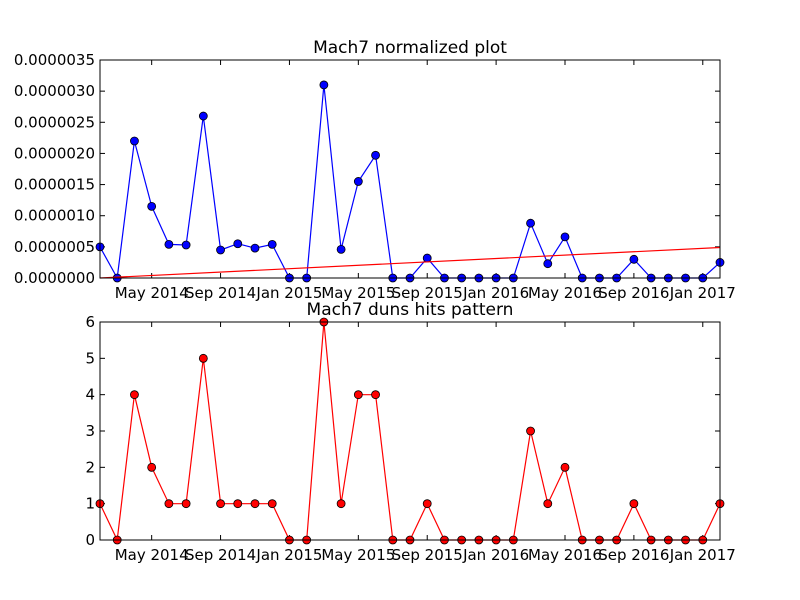 The image size is (800, 600). I want to click on y-tick-label: 0.0000025, so click(54, 122).